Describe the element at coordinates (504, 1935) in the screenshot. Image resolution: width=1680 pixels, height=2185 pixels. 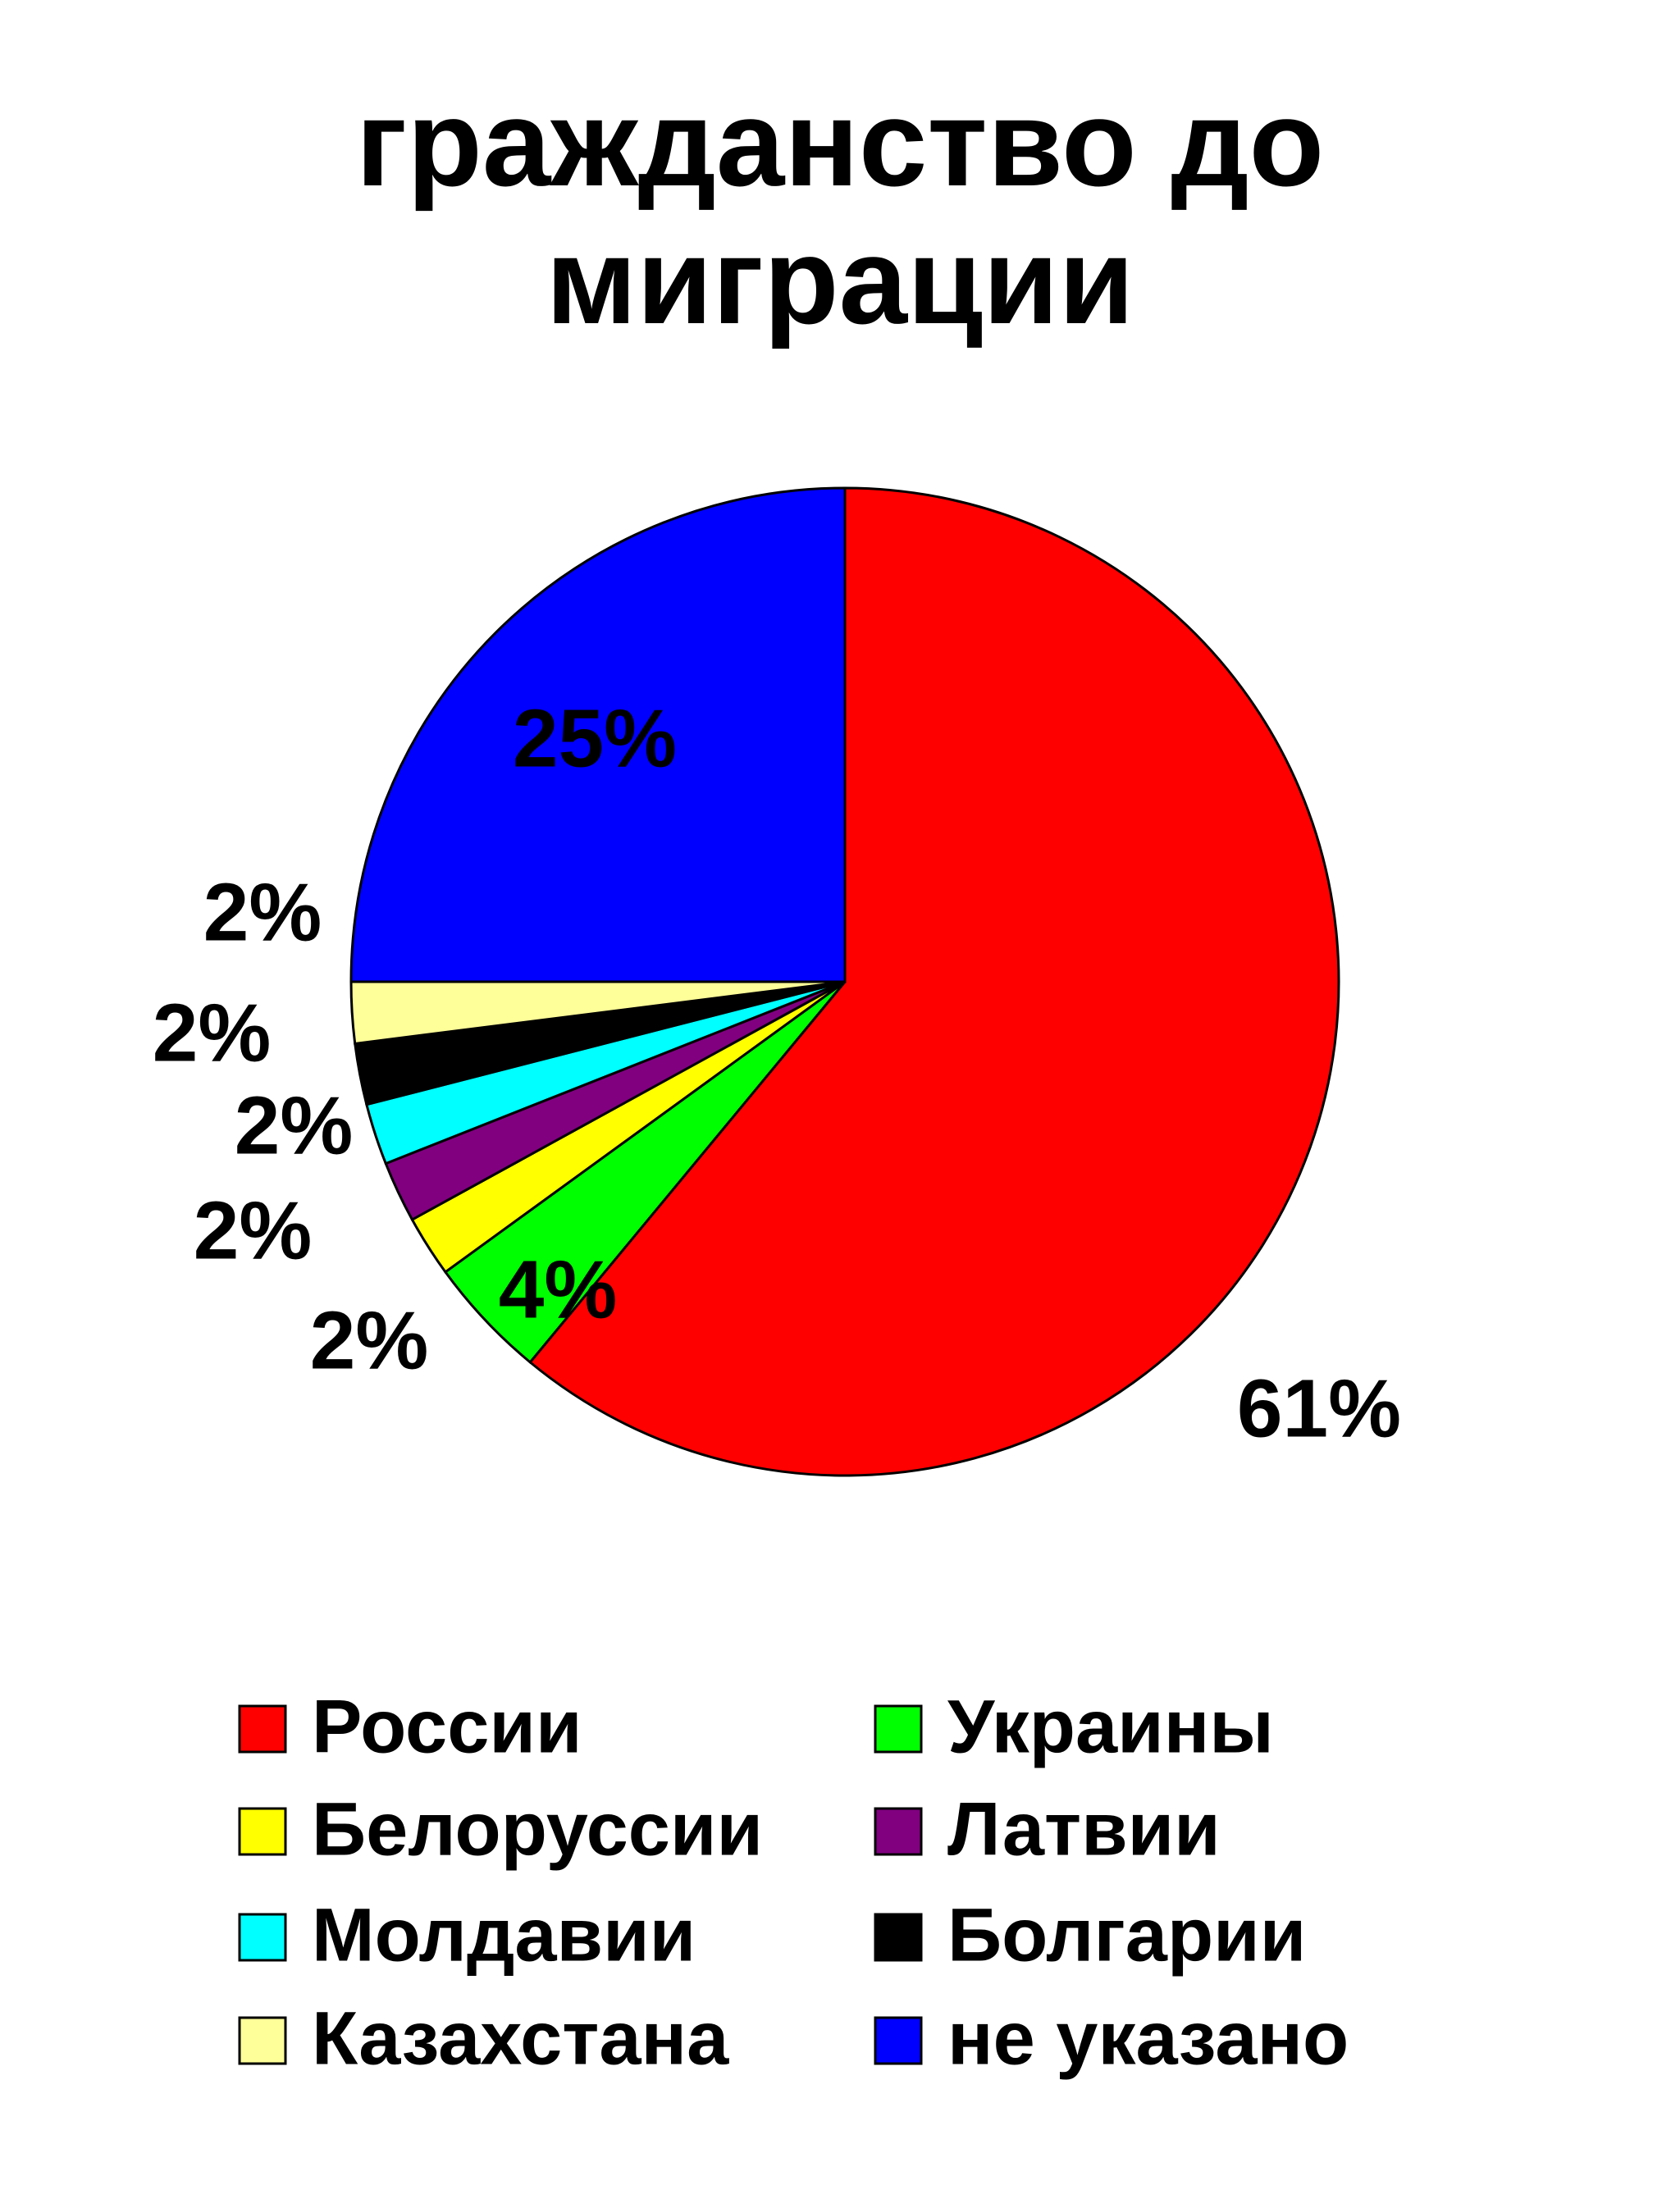
I see `legend-label: Молдавии` at that location.